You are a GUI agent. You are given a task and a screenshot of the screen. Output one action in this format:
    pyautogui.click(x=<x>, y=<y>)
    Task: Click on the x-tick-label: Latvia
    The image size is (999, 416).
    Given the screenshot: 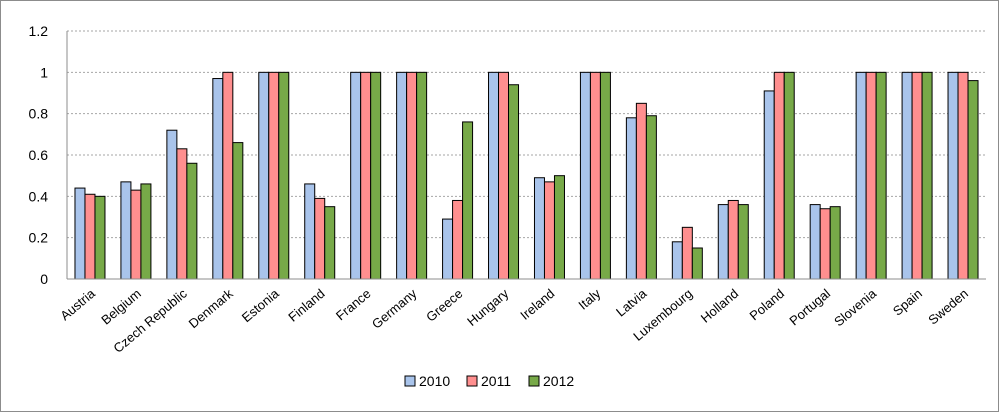 What is the action you would take?
    pyautogui.click(x=631, y=302)
    